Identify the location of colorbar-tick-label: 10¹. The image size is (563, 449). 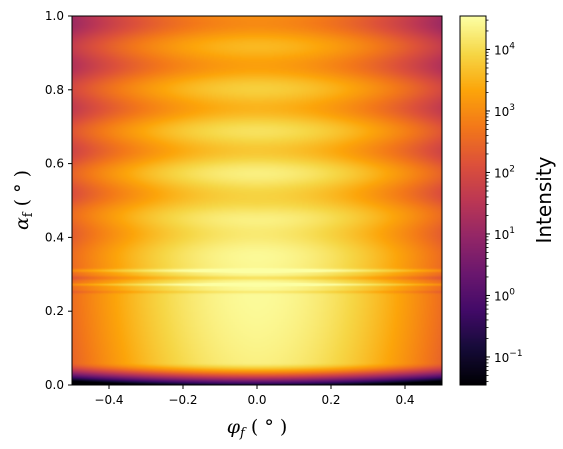
(504, 234).